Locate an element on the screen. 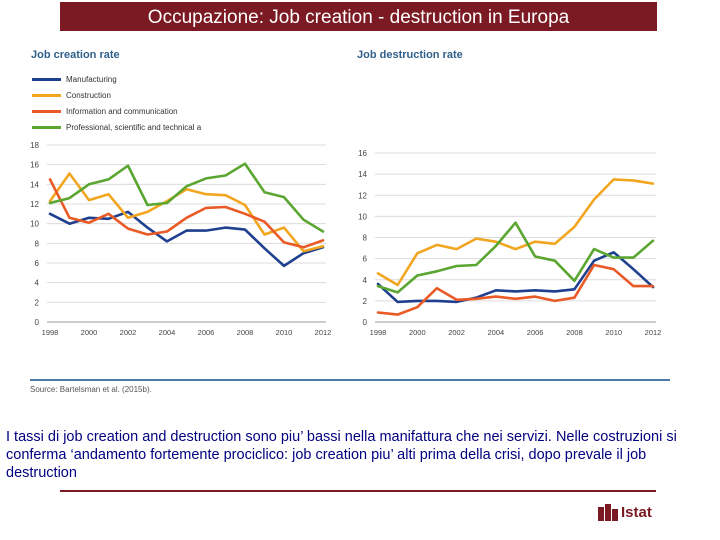 This screenshot has height=540, width=720. source-divider is located at coordinates (350, 380).